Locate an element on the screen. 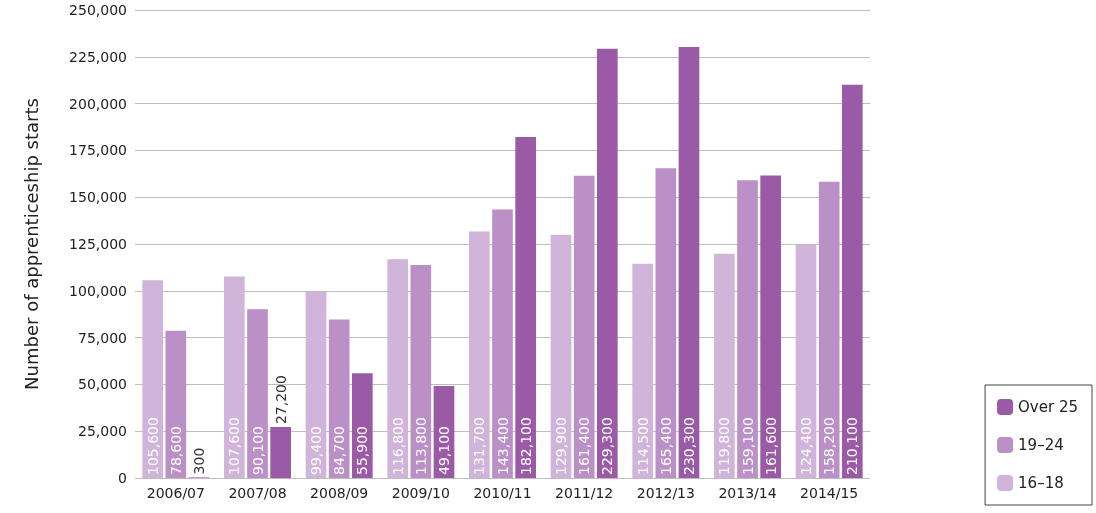 The width and height of the screenshot is (1096, 513). data-label: 159,100 is located at coordinates (747, 446).